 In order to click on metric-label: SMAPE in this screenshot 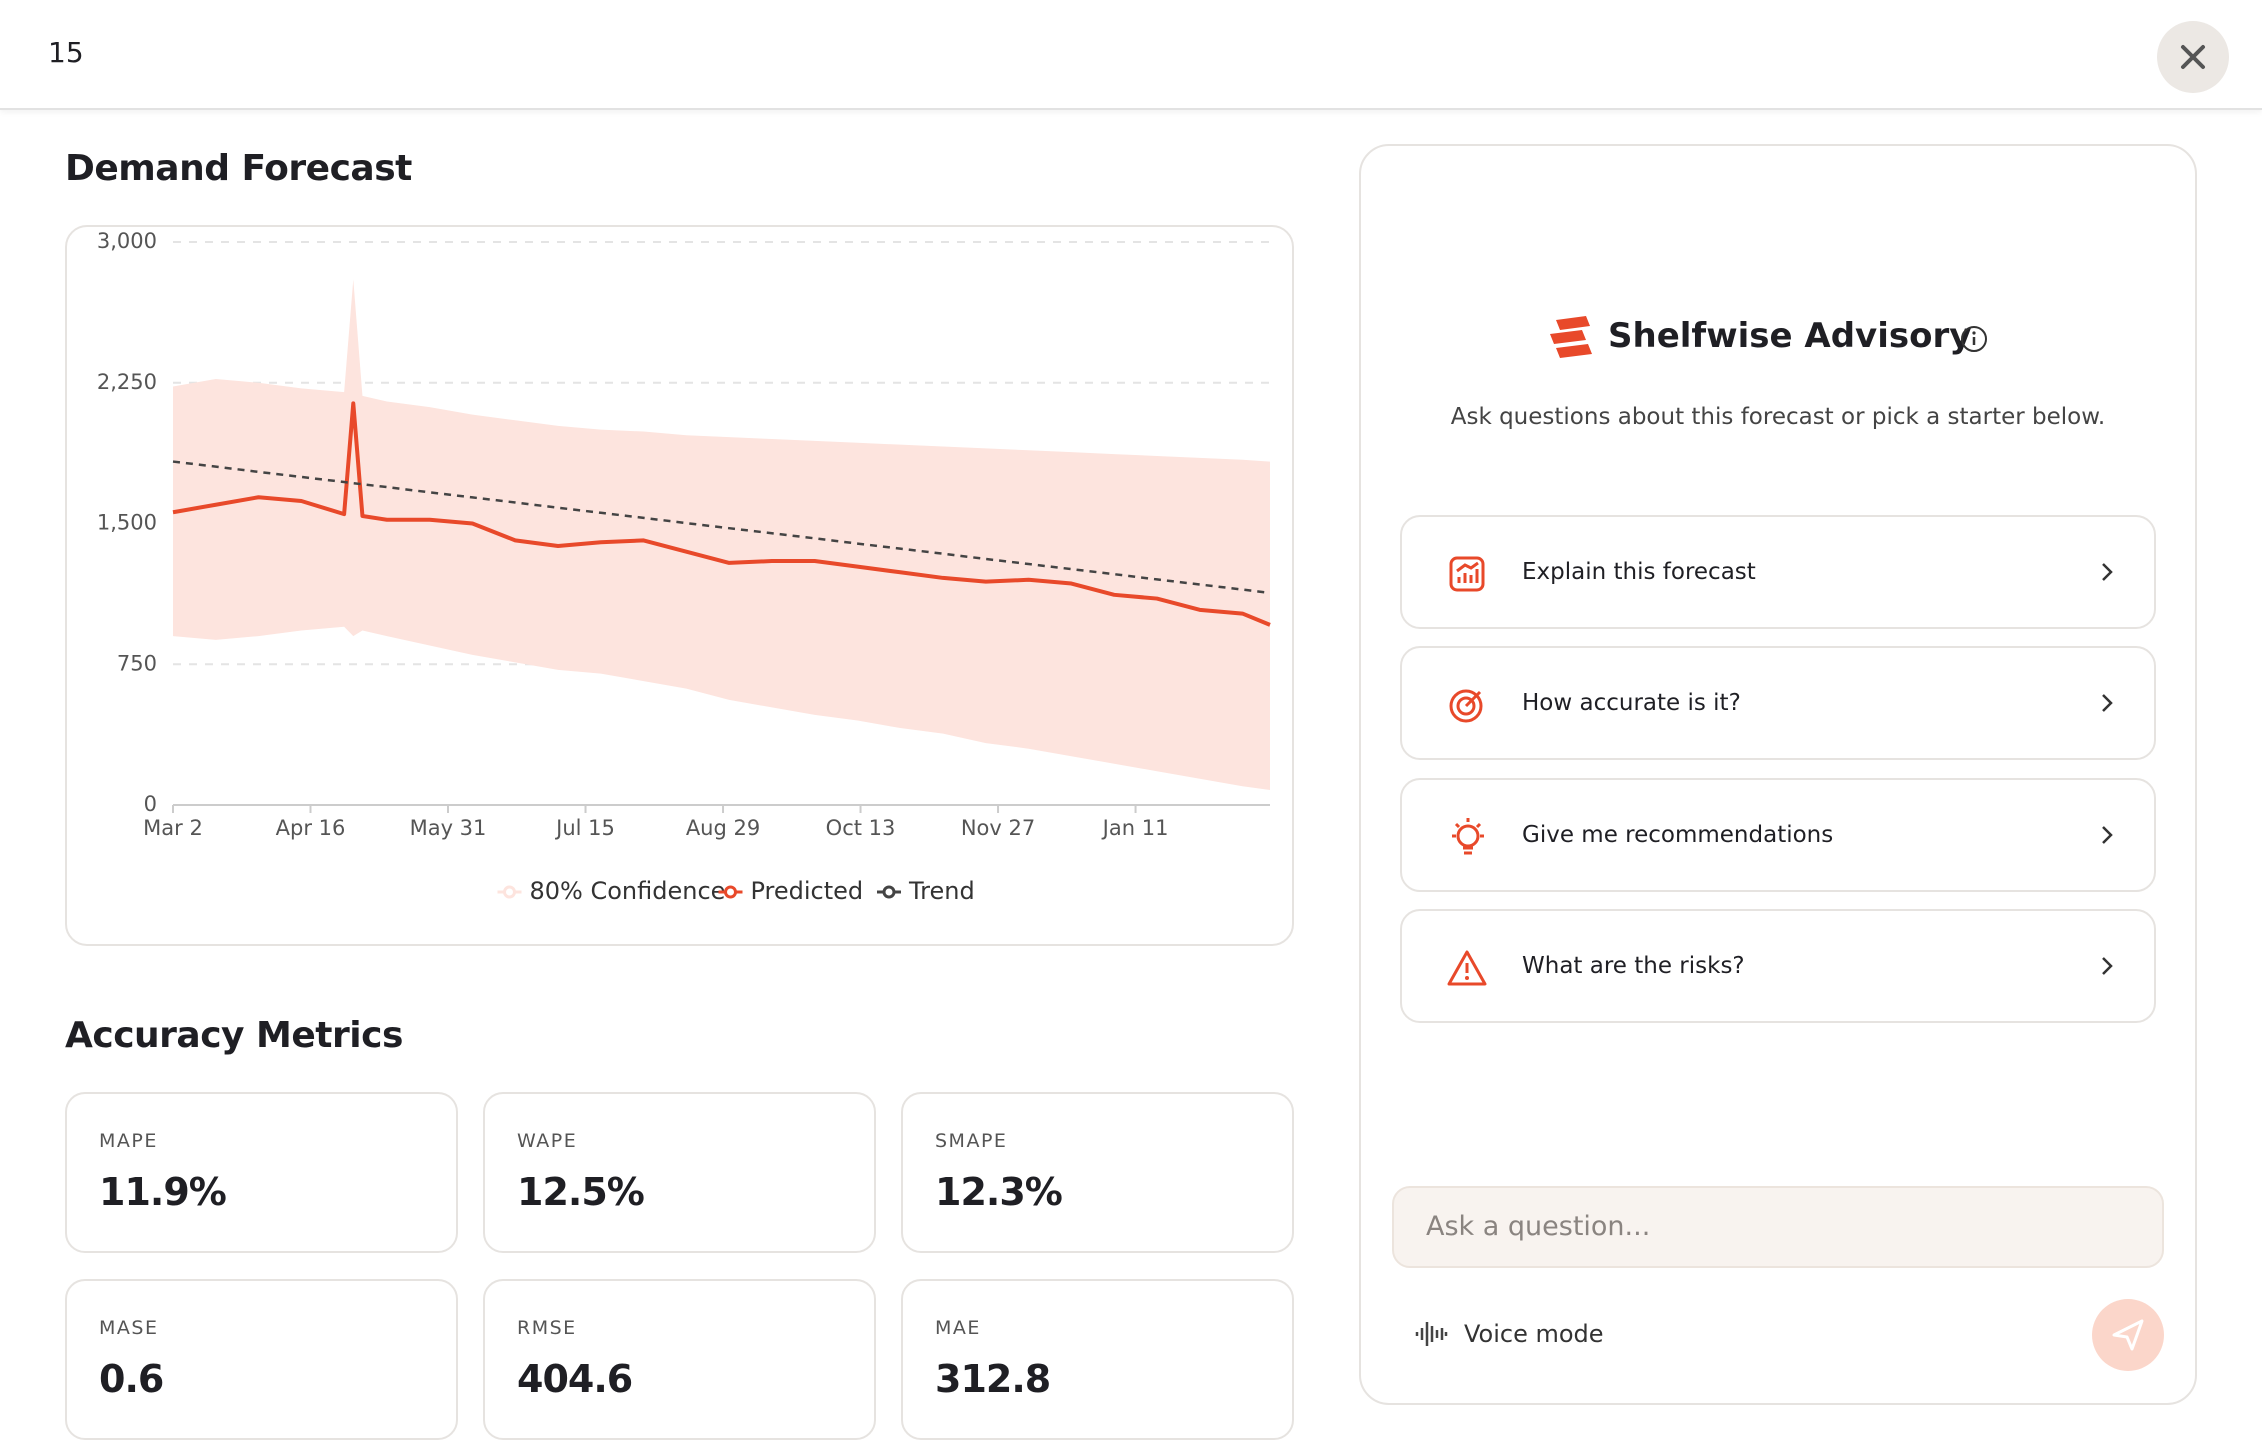, I will do `click(971, 1141)`.